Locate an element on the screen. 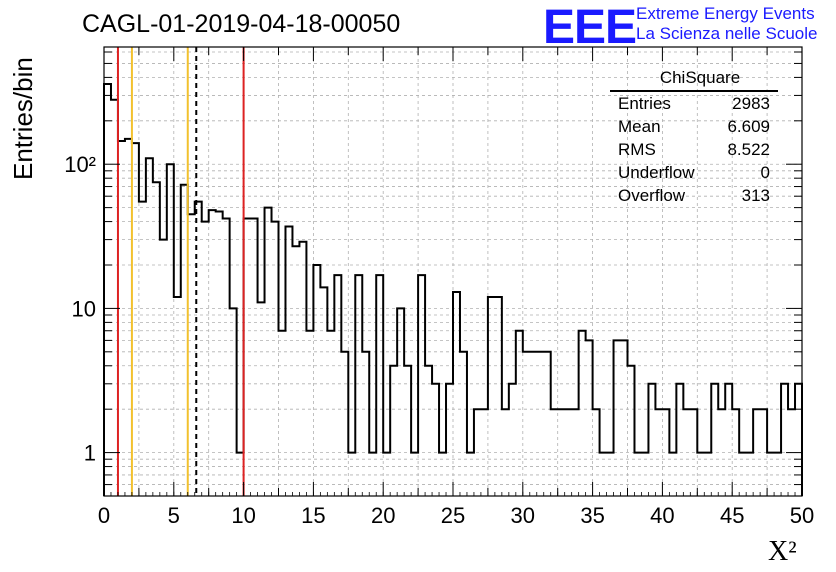  x-tick-label: 45 is located at coordinates (732, 515).